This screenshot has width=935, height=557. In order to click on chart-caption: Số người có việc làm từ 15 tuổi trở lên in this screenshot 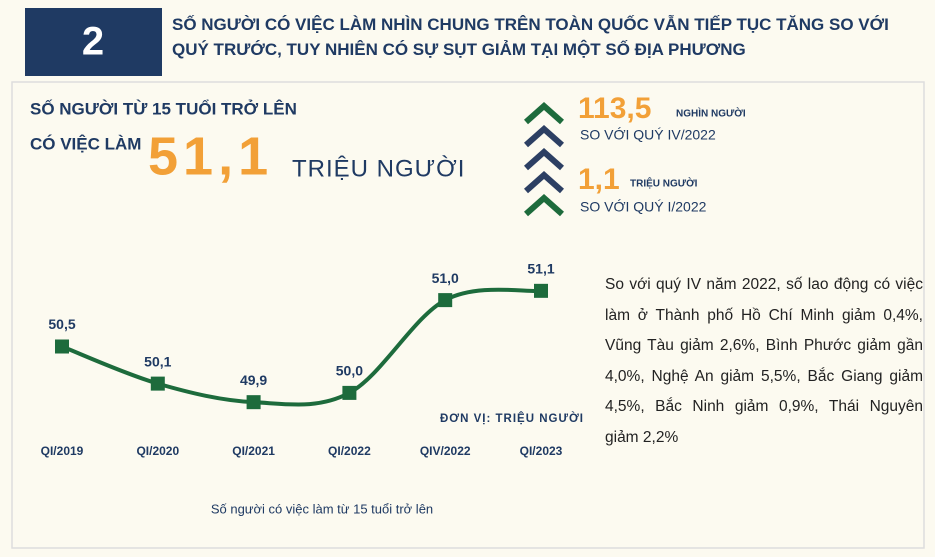, I will do `click(322, 508)`.